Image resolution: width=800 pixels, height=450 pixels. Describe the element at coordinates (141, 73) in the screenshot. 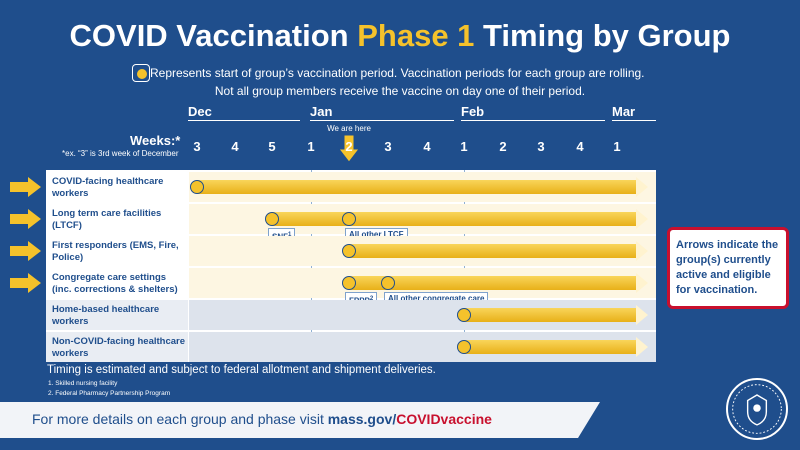

I see `start-marker-legend-icon` at that location.